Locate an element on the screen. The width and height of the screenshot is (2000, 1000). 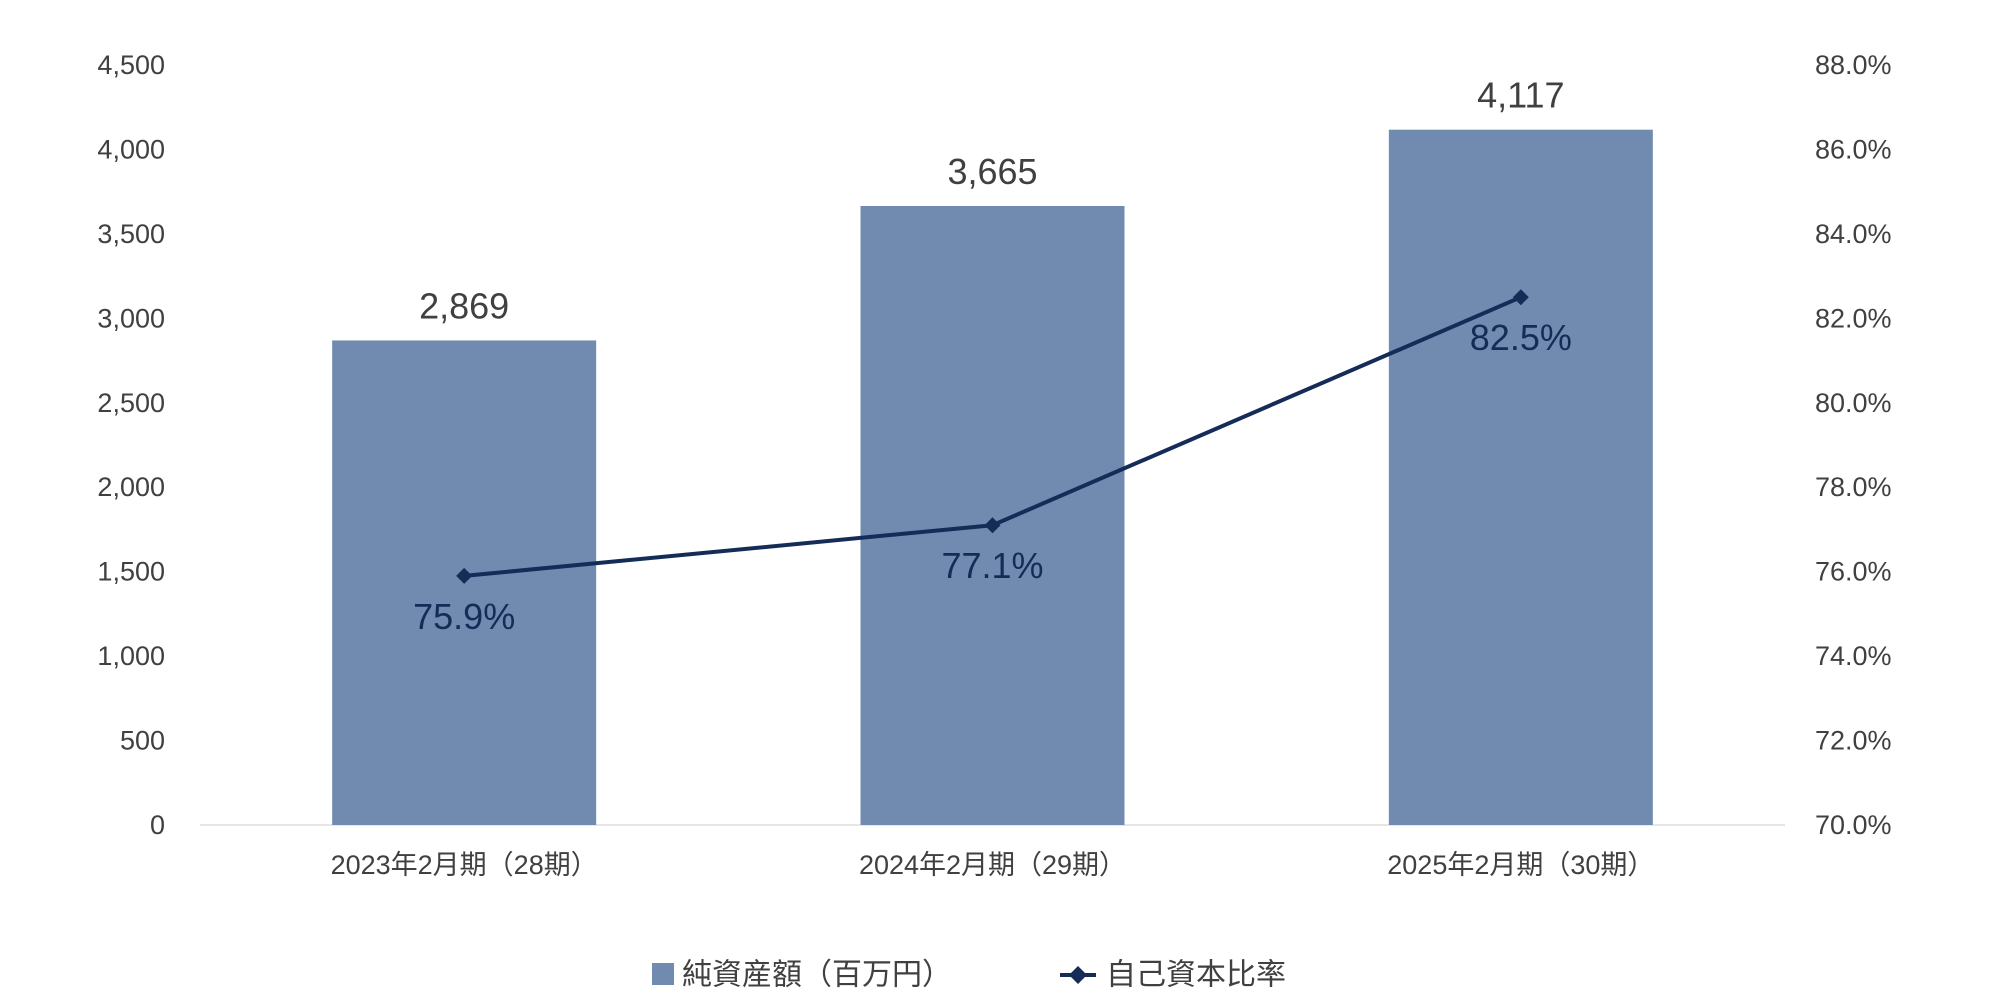
right-tick-label: 80.0% is located at coordinates (1853, 403).